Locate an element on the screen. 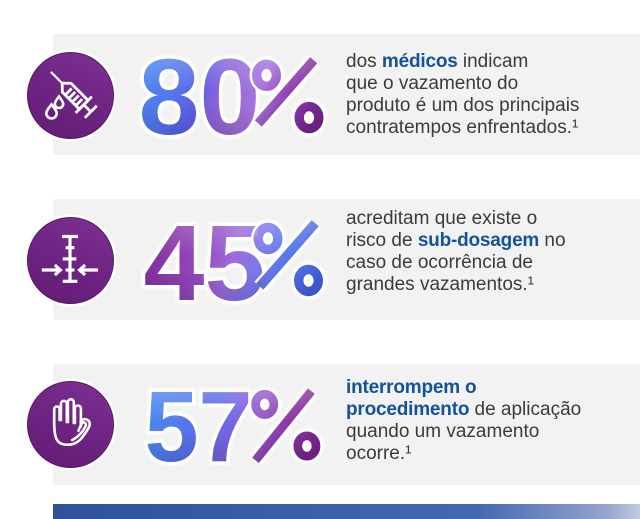 The image size is (640, 519). svg-text: 57 is located at coordinates (199, 427).